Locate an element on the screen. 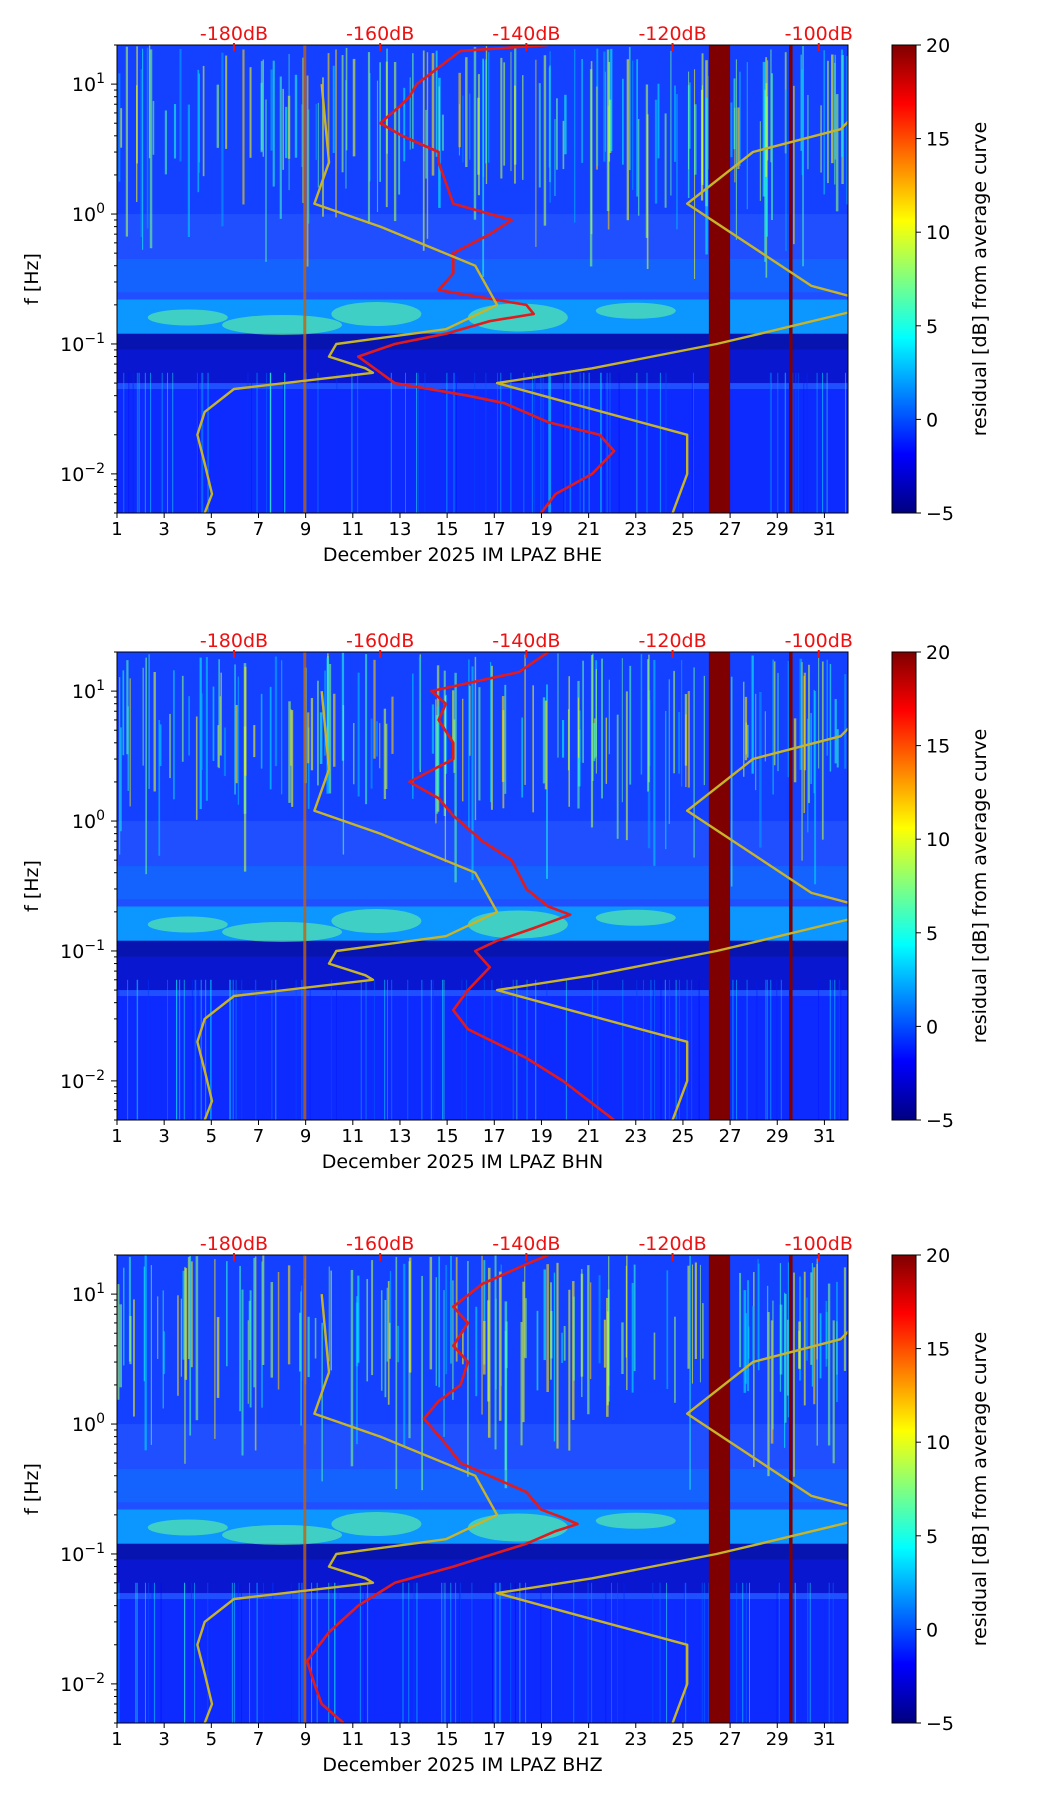 This screenshot has width=1052, height=1810. y-tick-exponent: −2 is located at coordinates (94, 1076).